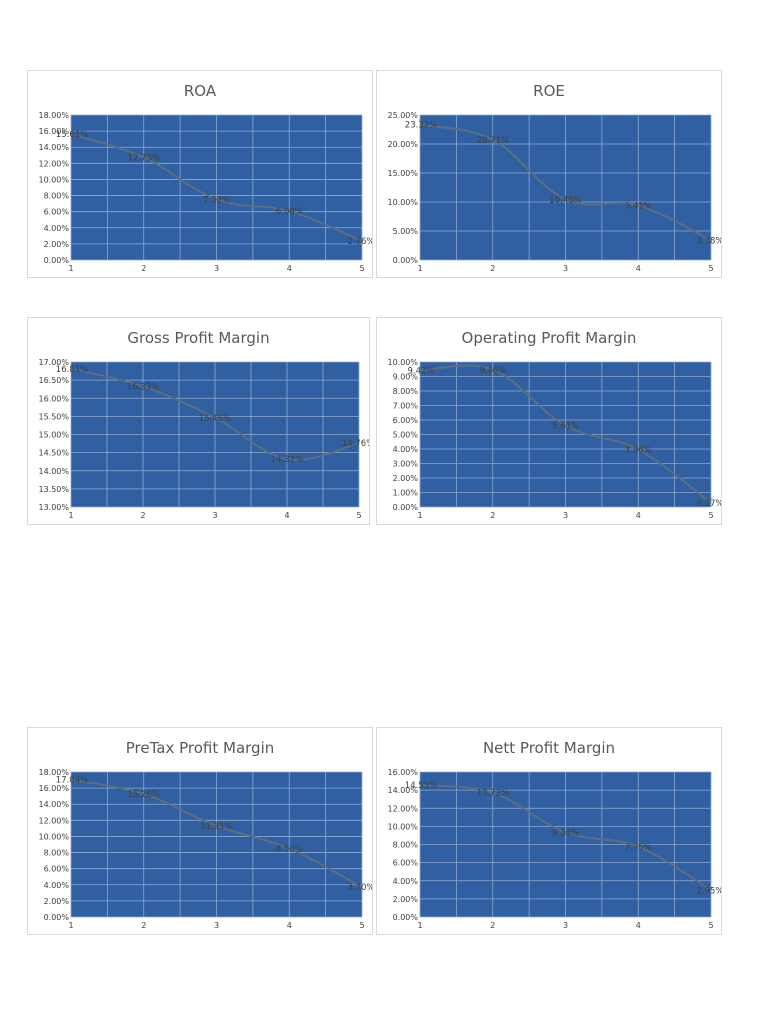 This screenshot has width=768, height=1024. Describe the element at coordinates (565, 833) in the screenshot. I see `data-label: 9.34%` at that location.